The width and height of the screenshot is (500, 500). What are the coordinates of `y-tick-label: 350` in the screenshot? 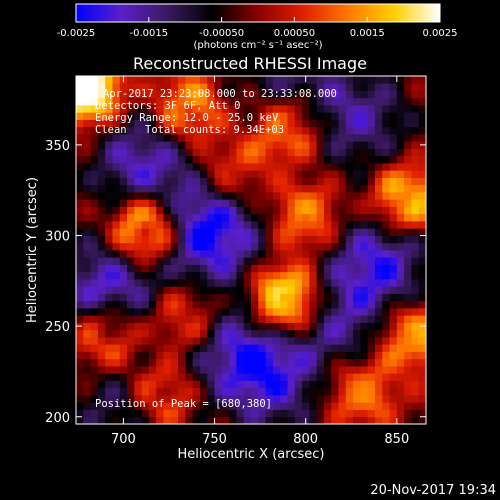 It's located at (57, 146).